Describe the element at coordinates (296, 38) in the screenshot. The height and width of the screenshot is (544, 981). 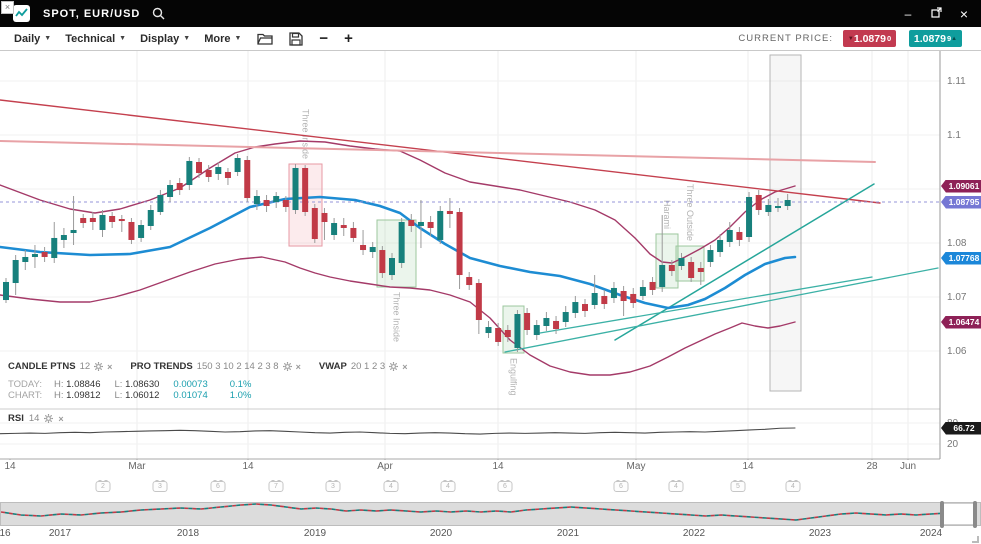
I see `save-button` at that location.